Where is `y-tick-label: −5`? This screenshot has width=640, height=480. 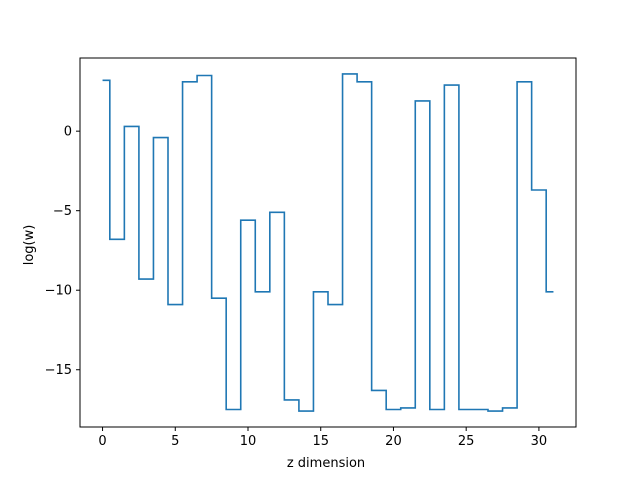 y-tick-label: −5 is located at coordinates (62, 211).